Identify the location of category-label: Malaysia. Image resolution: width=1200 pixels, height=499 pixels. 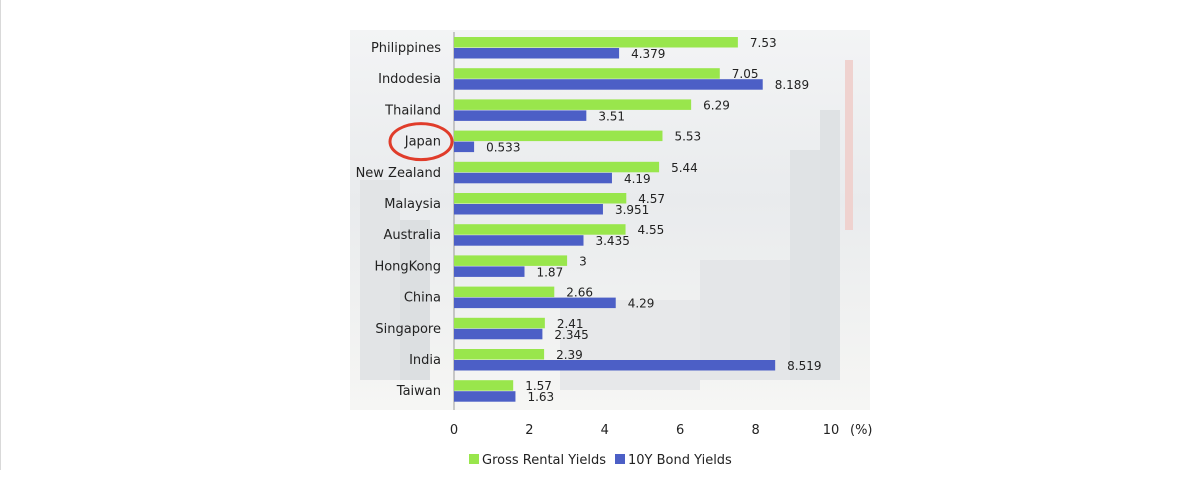
(412, 204).